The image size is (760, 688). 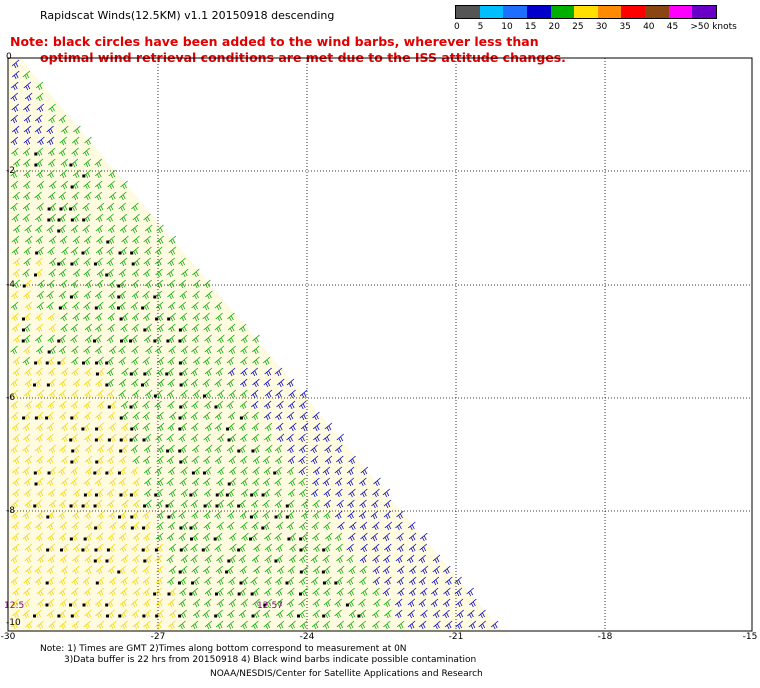 I want to click on legend-label: 20, so click(x=554, y=27).